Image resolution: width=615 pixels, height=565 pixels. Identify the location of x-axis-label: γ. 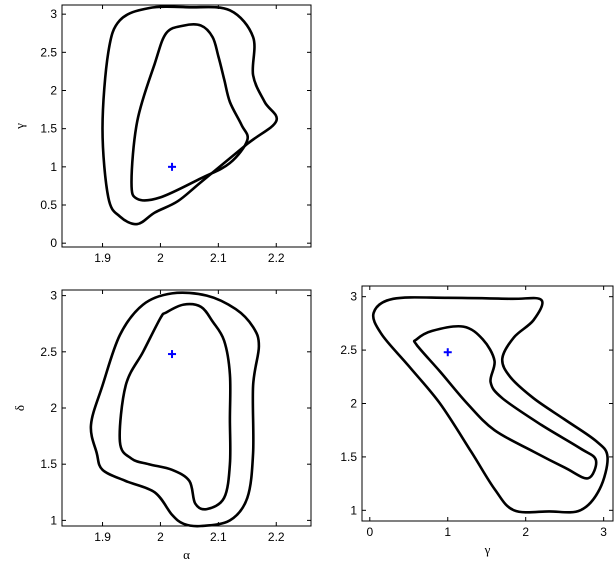
(487, 549).